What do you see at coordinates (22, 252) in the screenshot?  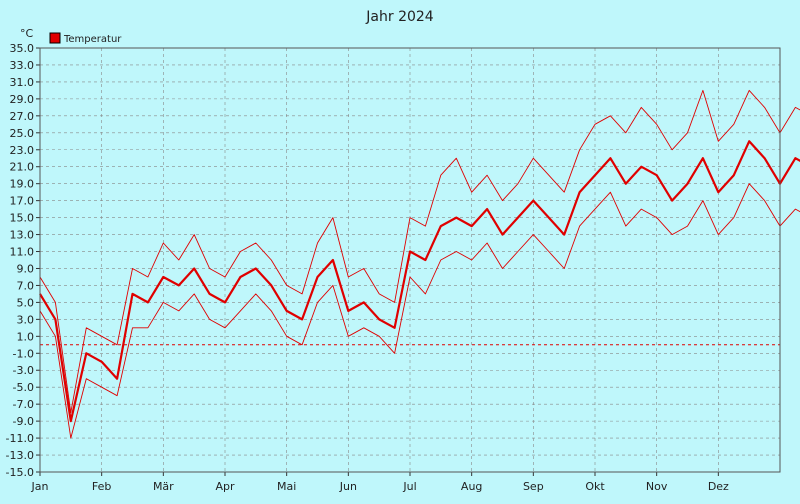 I see `y-tick-label: 11.0` at bounding box center [22, 252].